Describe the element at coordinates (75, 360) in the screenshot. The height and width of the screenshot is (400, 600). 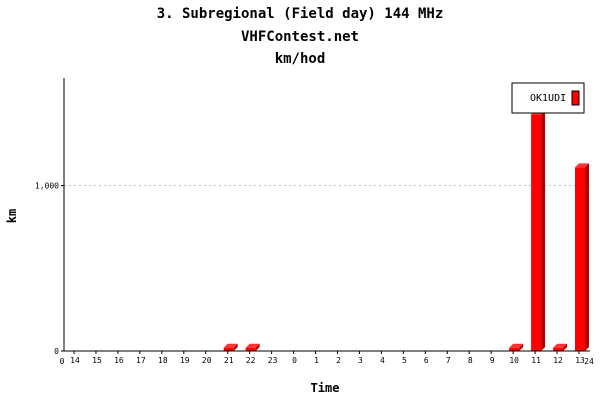
I see `x-tick-label: 14` at that location.